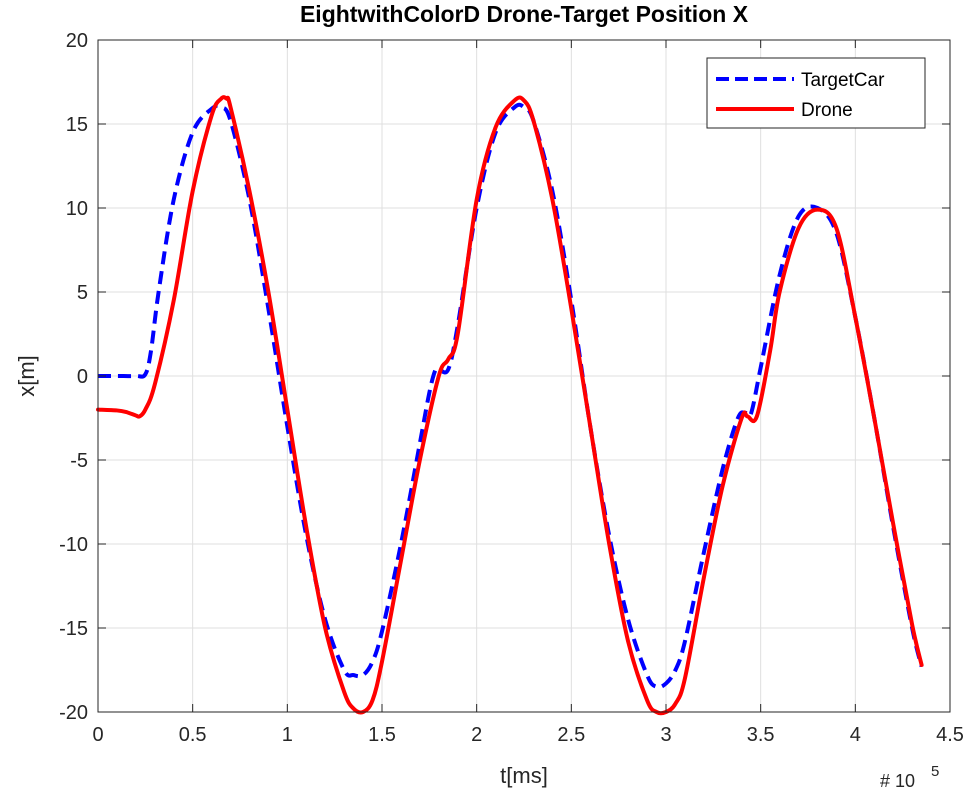  What do you see at coordinates (287, 735) in the screenshot?
I see `x-tick-label: 1` at bounding box center [287, 735].